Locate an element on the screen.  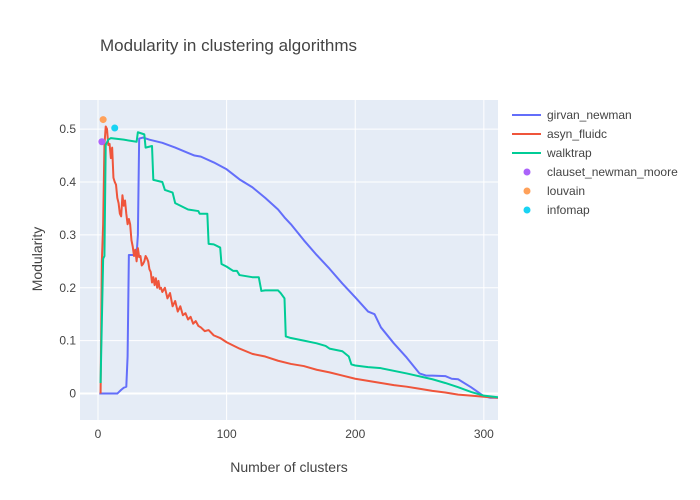
series-point-clauset-newman-moore is located at coordinates (102, 142).